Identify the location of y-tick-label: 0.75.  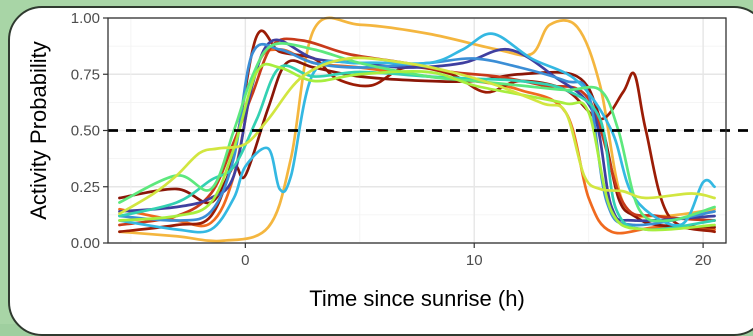
(85, 74).